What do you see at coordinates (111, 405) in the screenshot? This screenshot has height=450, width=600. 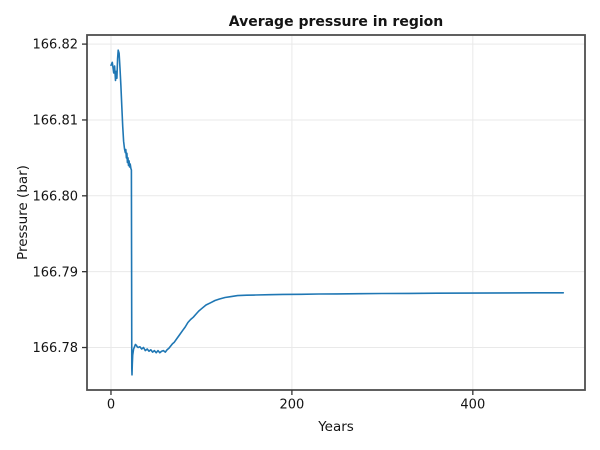 I see `x-tick-label: 0` at bounding box center [111, 405].